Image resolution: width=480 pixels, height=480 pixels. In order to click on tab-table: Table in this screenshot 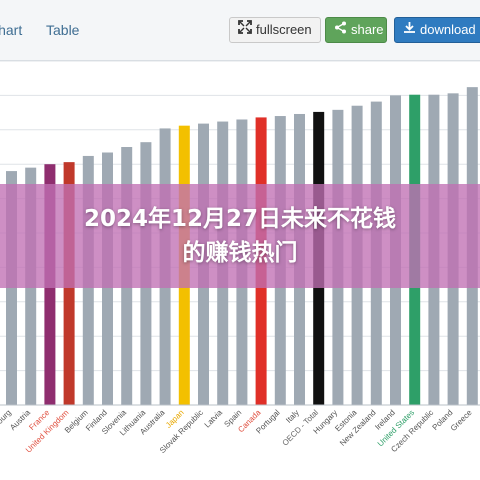, I will do `click(63, 30)`.